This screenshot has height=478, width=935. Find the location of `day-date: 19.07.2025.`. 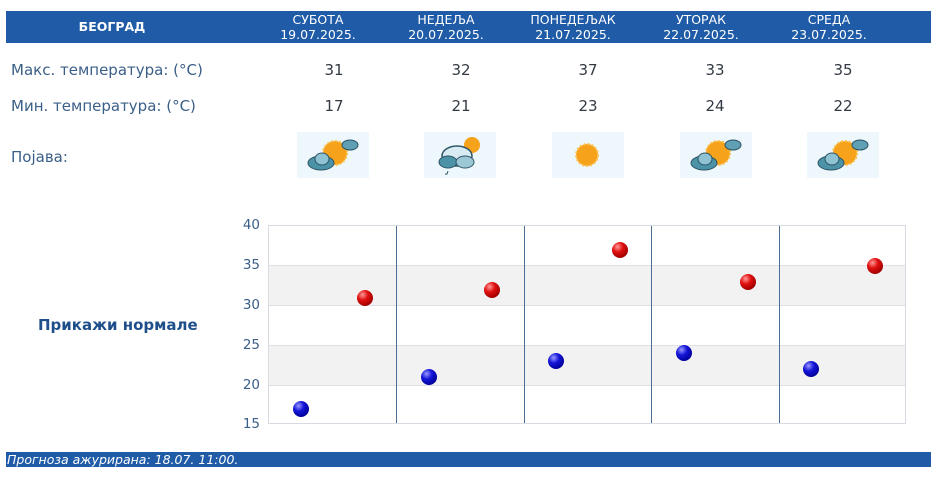

day-date: 19.07.2025. is located at coordinates (318, 34).